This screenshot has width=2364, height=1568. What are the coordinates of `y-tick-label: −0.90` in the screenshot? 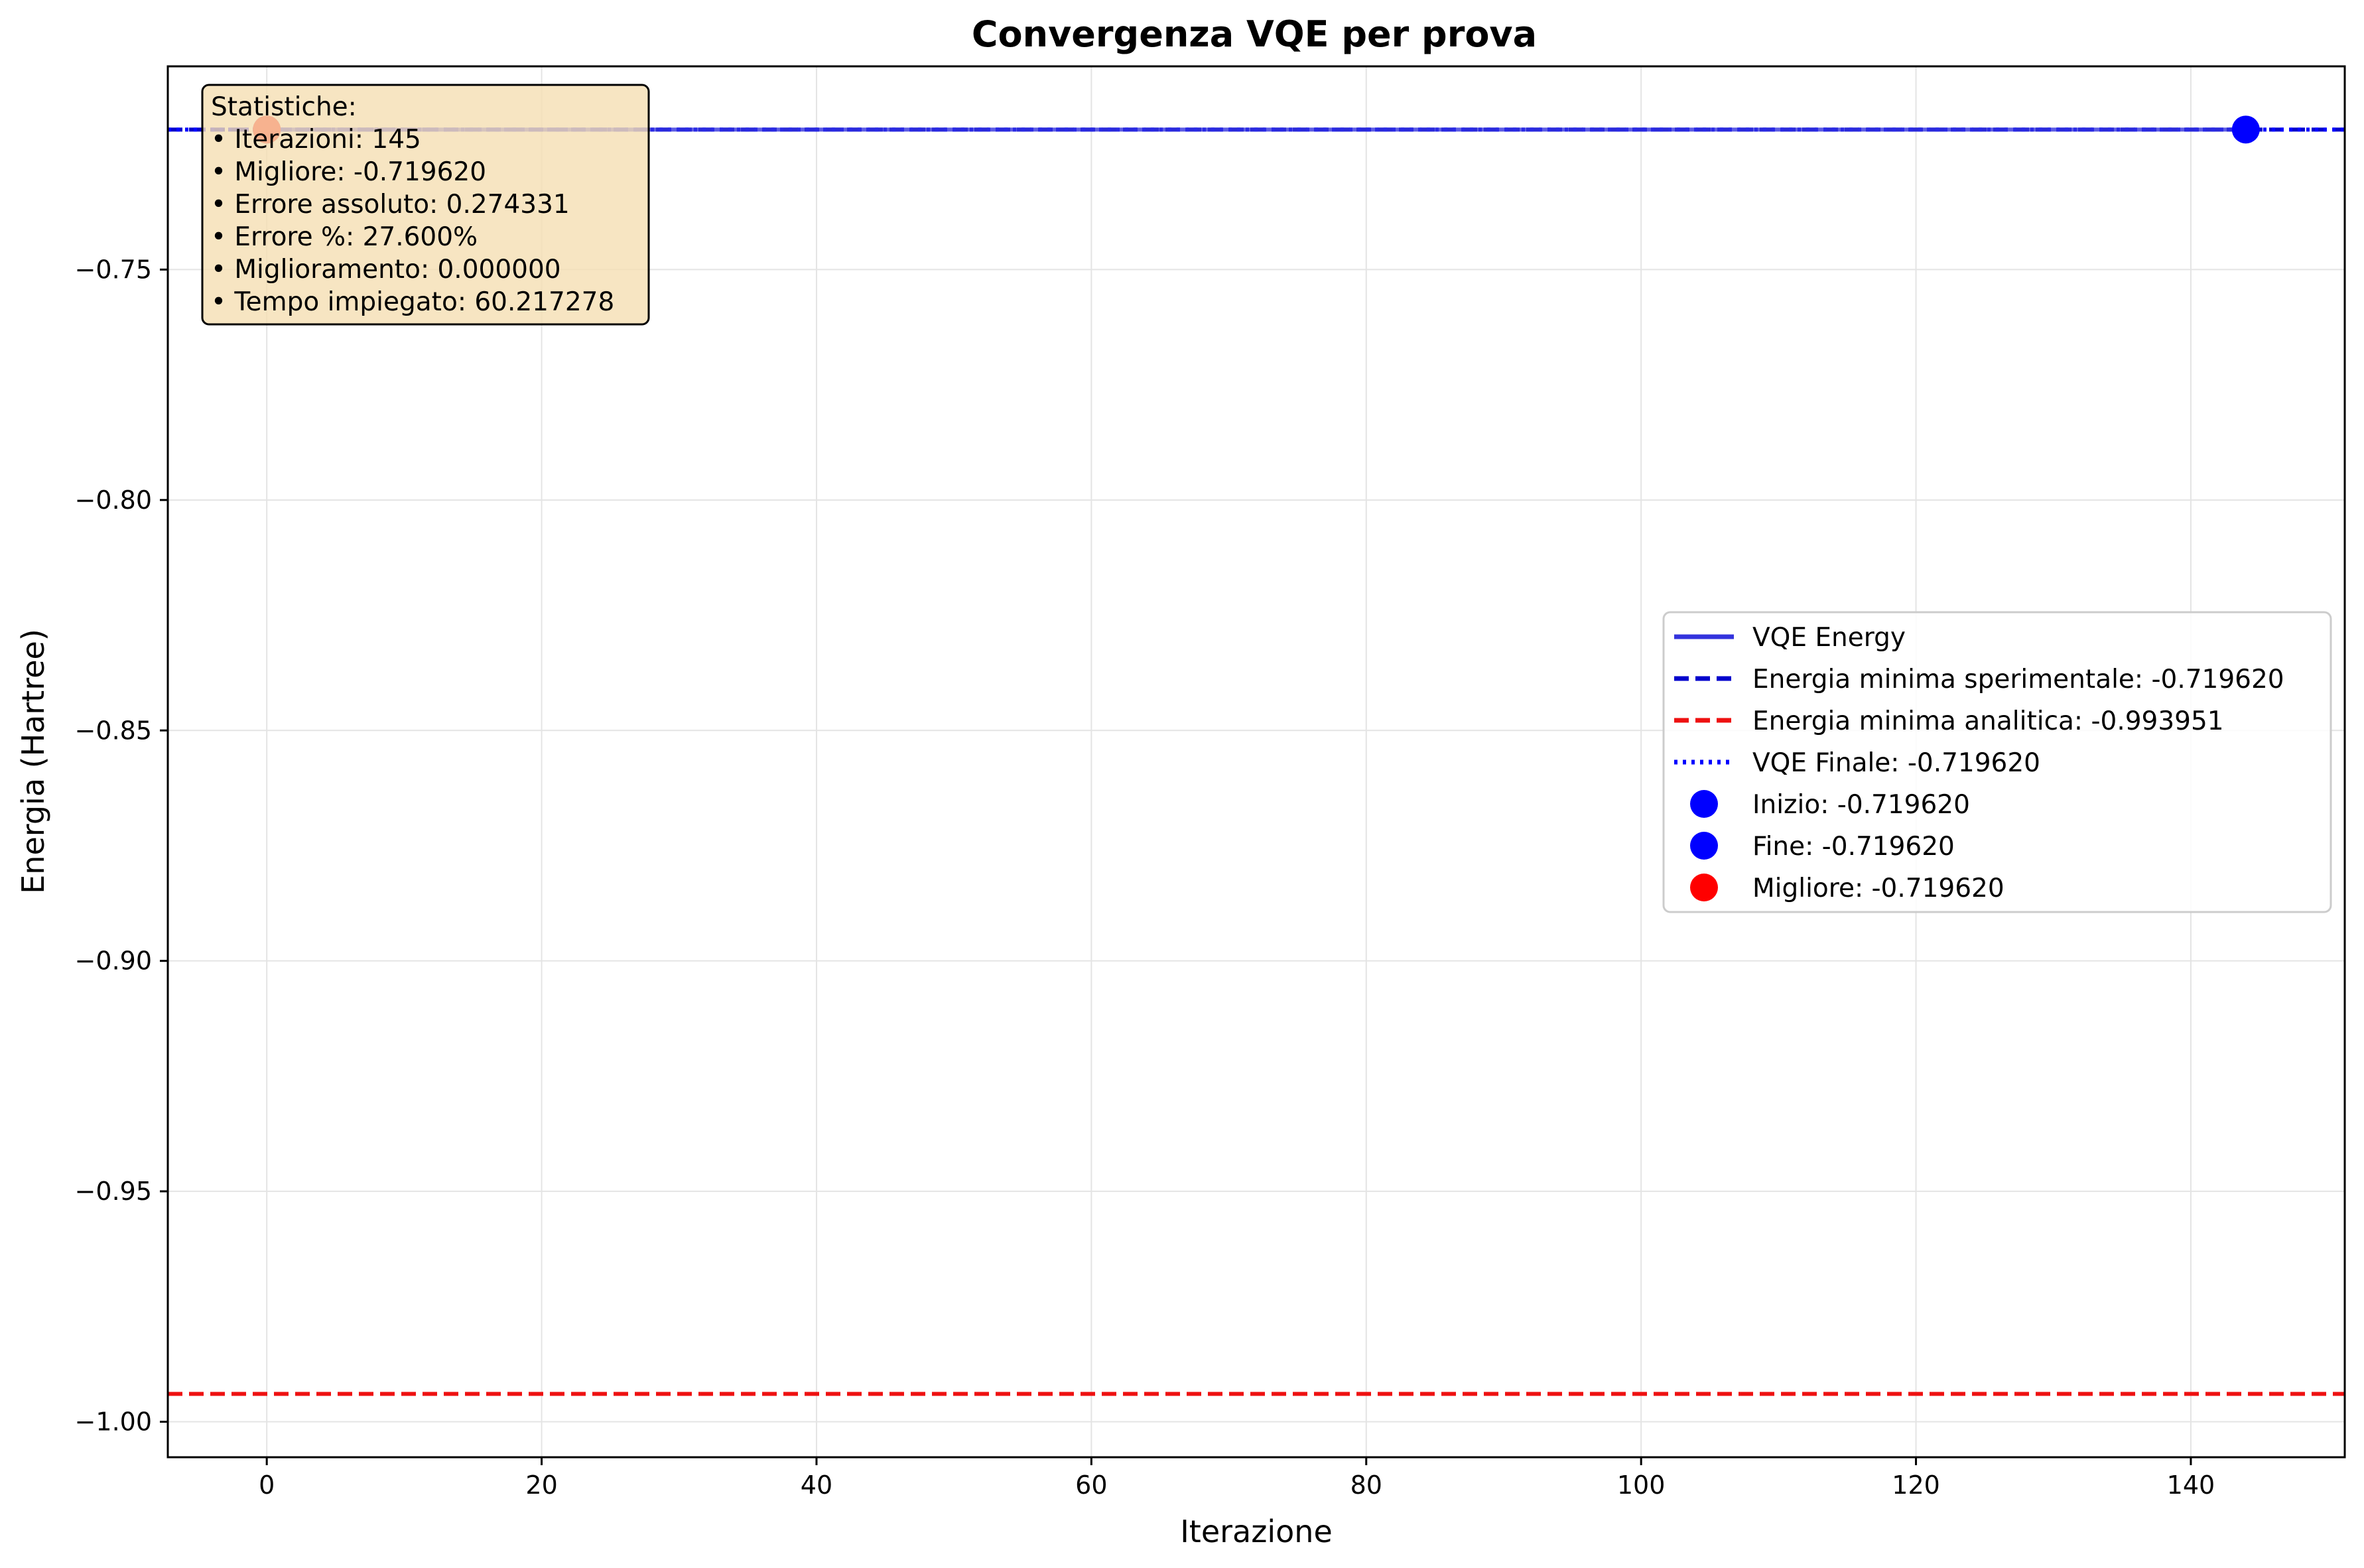 It's located at (113, 962).